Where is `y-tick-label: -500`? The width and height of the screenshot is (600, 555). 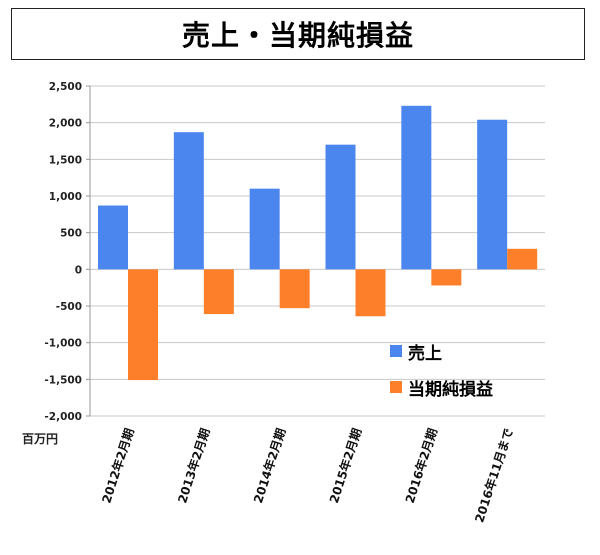 y-tick-label: -500 is located at coordinates (69, 307).